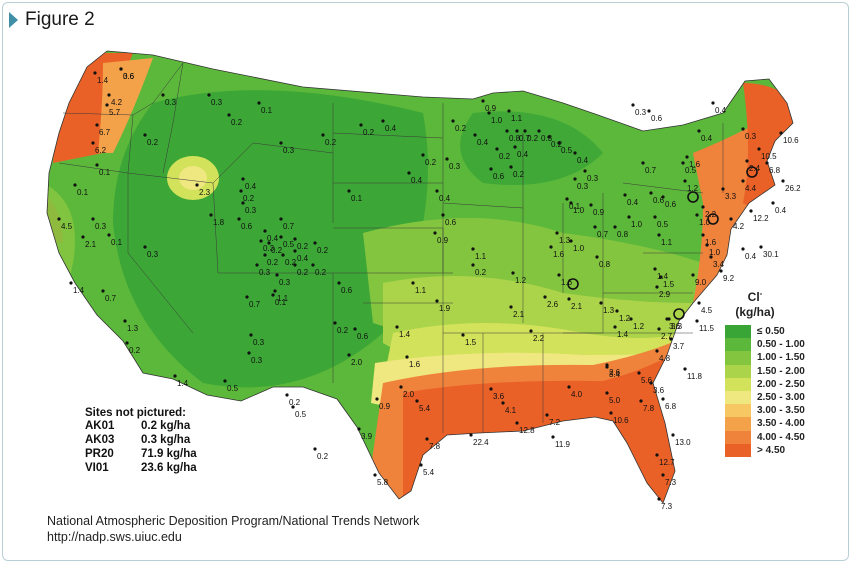 The image size is (851, 563). What do you see at coordinates (527, 430) in the screenshot?
I see `site-value-label: 12.8` at bounding box center [527, 430].